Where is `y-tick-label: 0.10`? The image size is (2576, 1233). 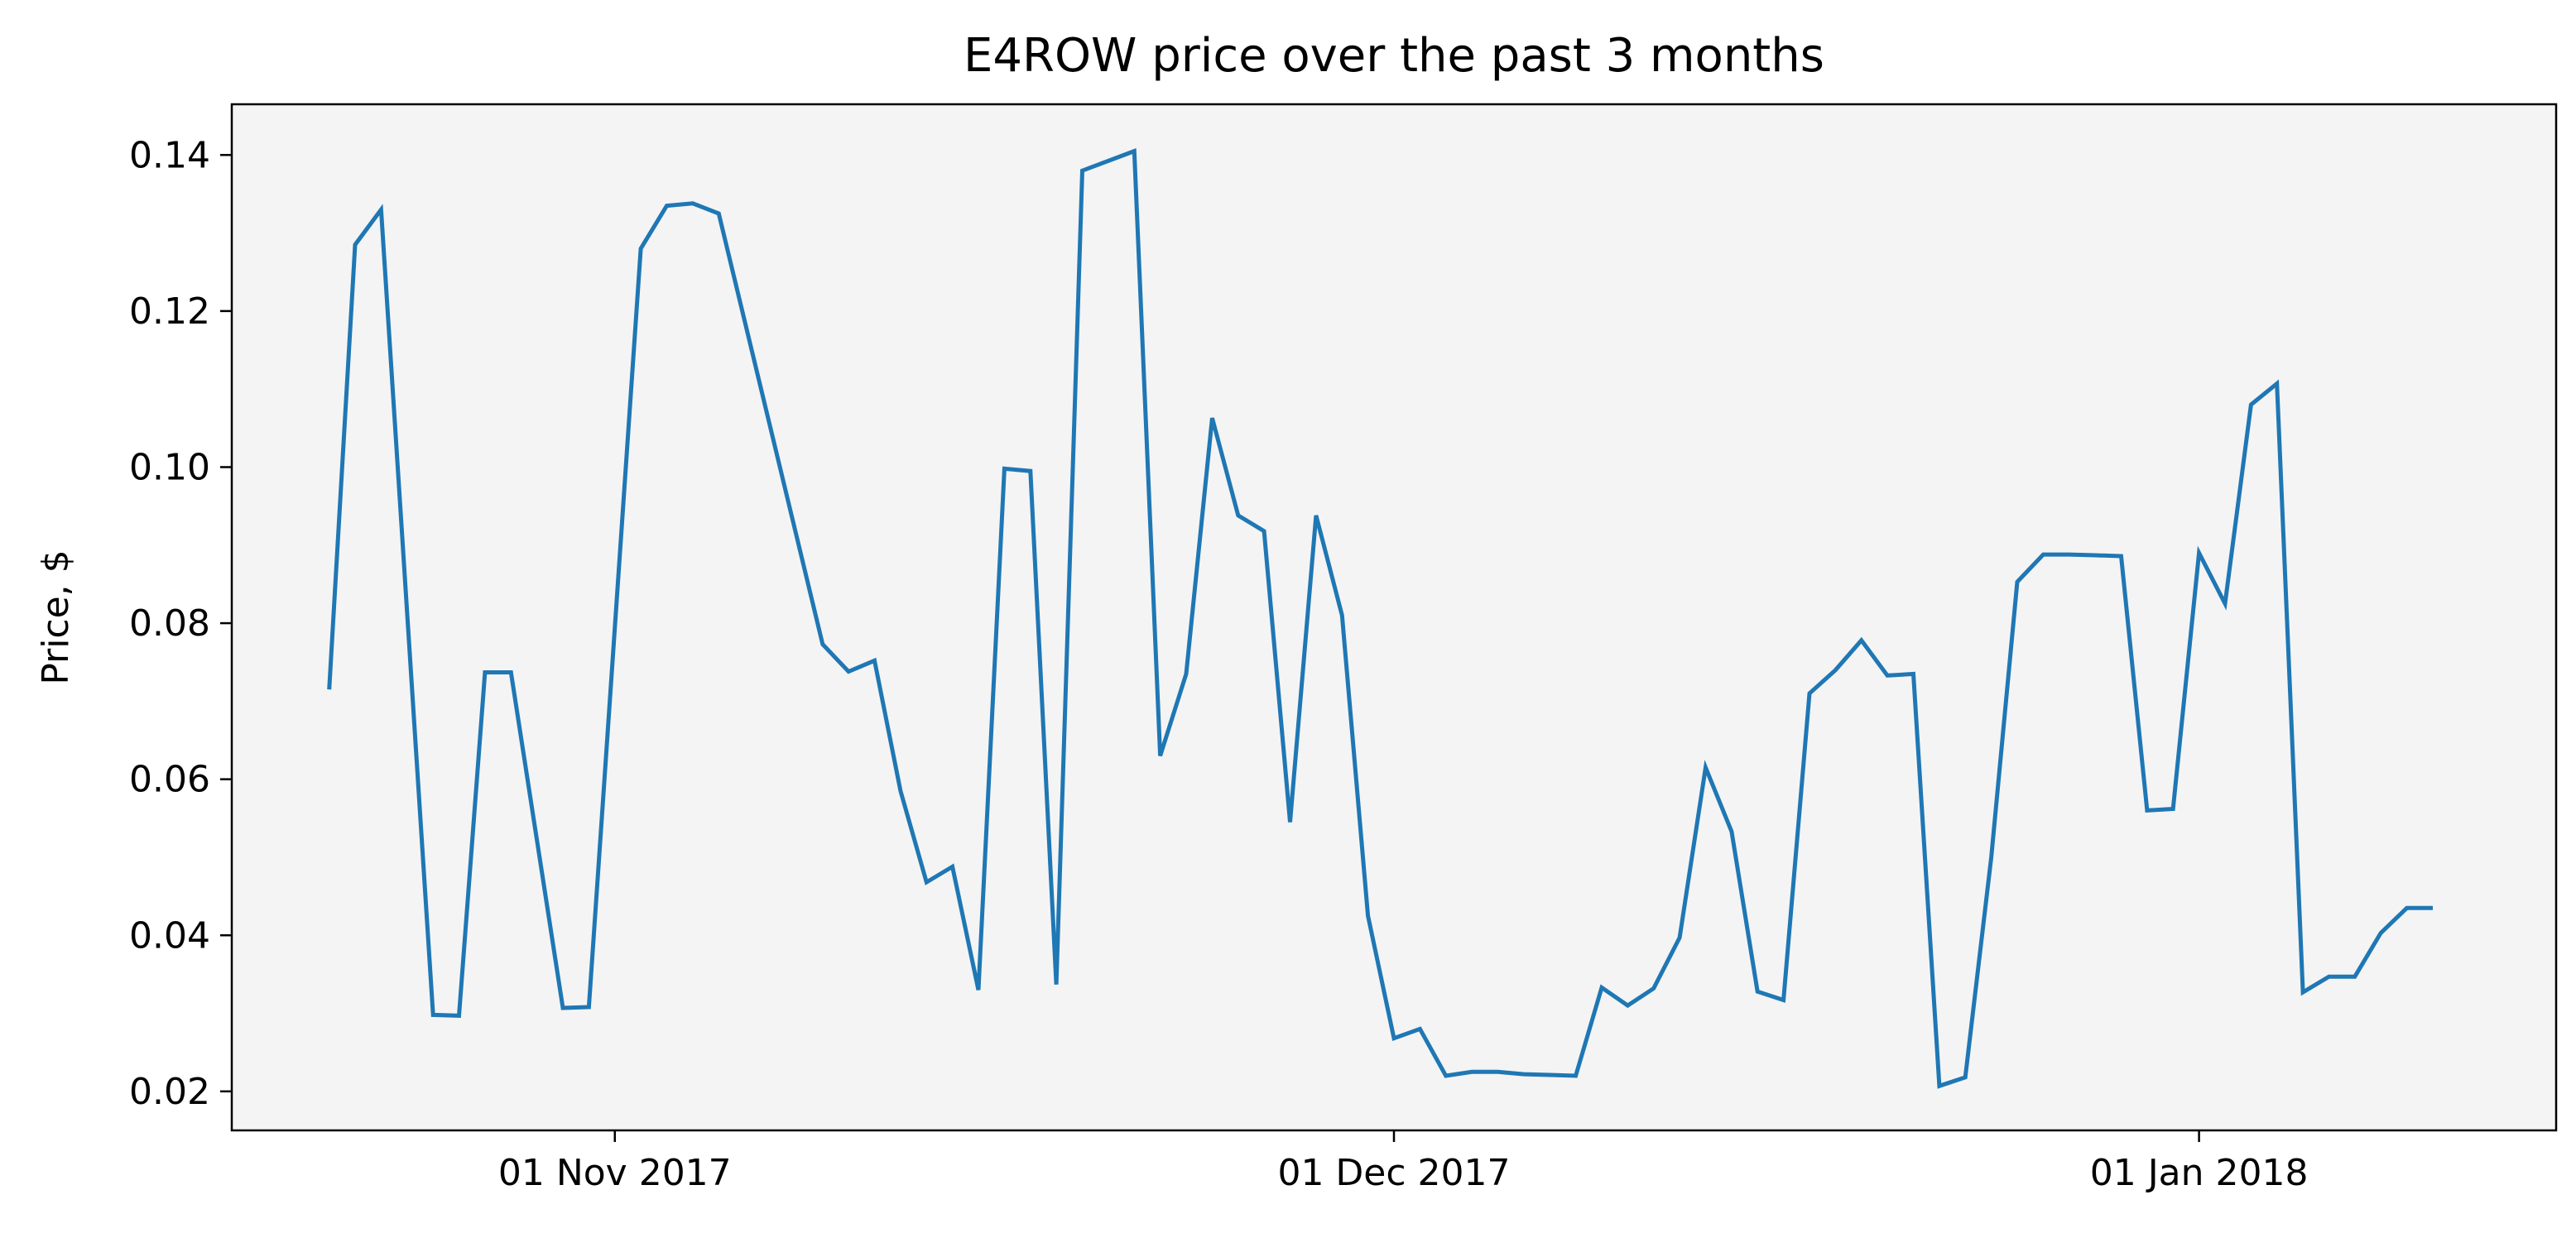
y-tick-label: 0.10 is located at coordinates (169, 467).